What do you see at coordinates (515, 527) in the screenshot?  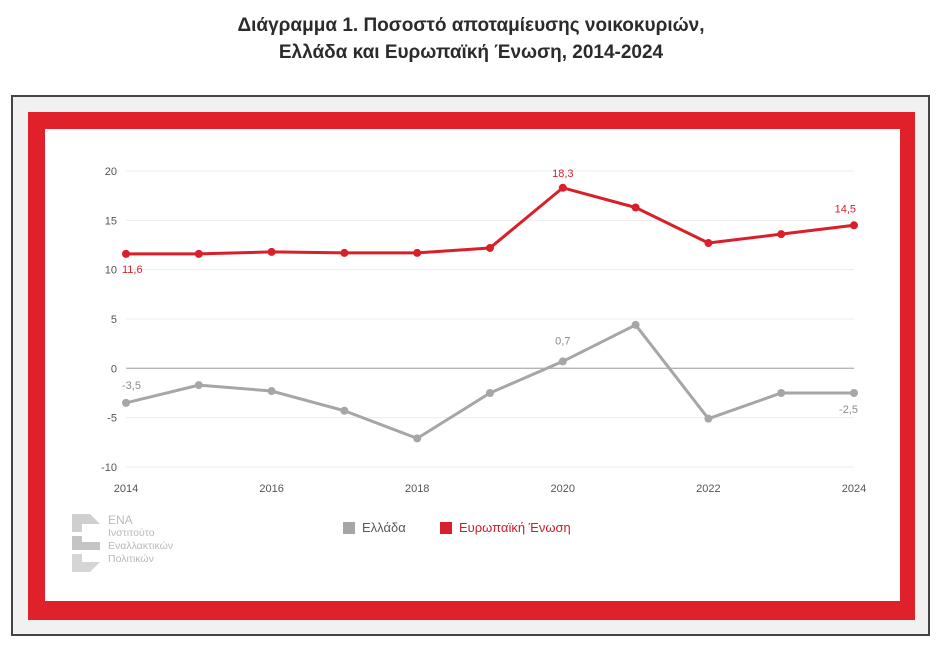 I see `legend-label-eu: Ευρωπαϊκή Ένωση` at bounding box center [515, 527].